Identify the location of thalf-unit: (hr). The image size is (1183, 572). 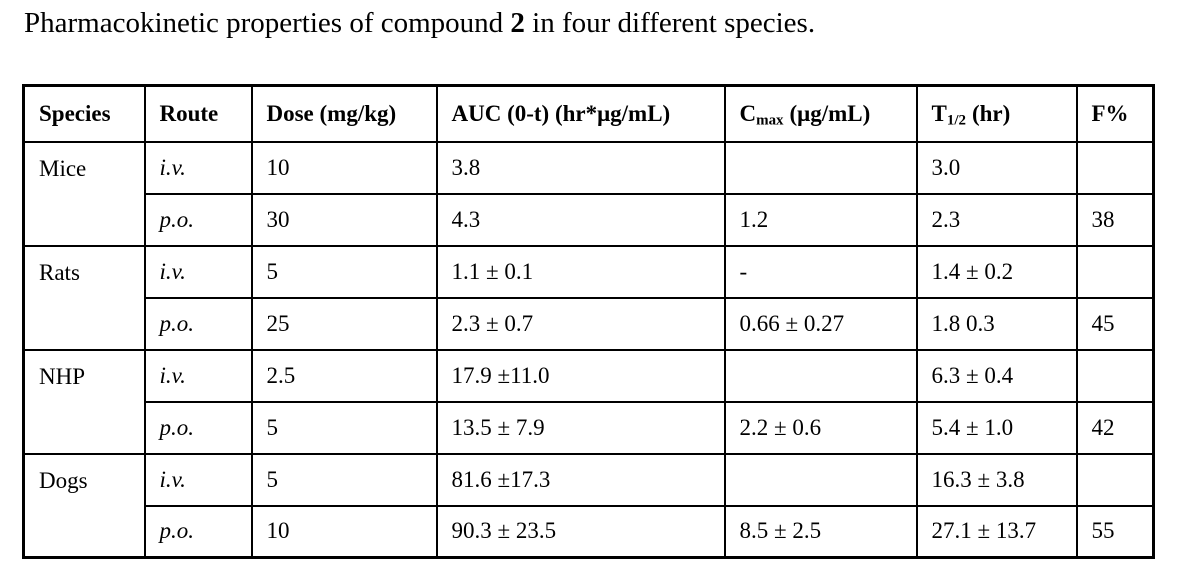
(991, 113).